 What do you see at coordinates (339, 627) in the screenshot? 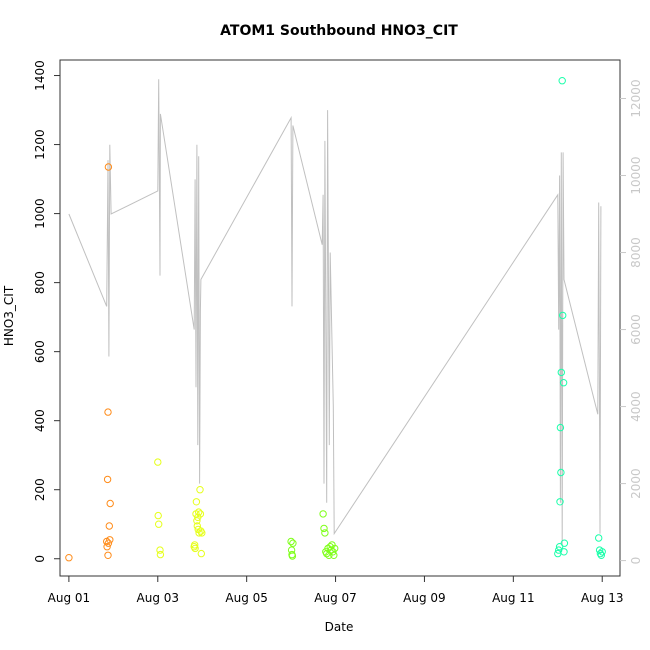
I see `x-axis-label: Date` at bounding box center [339, 627].